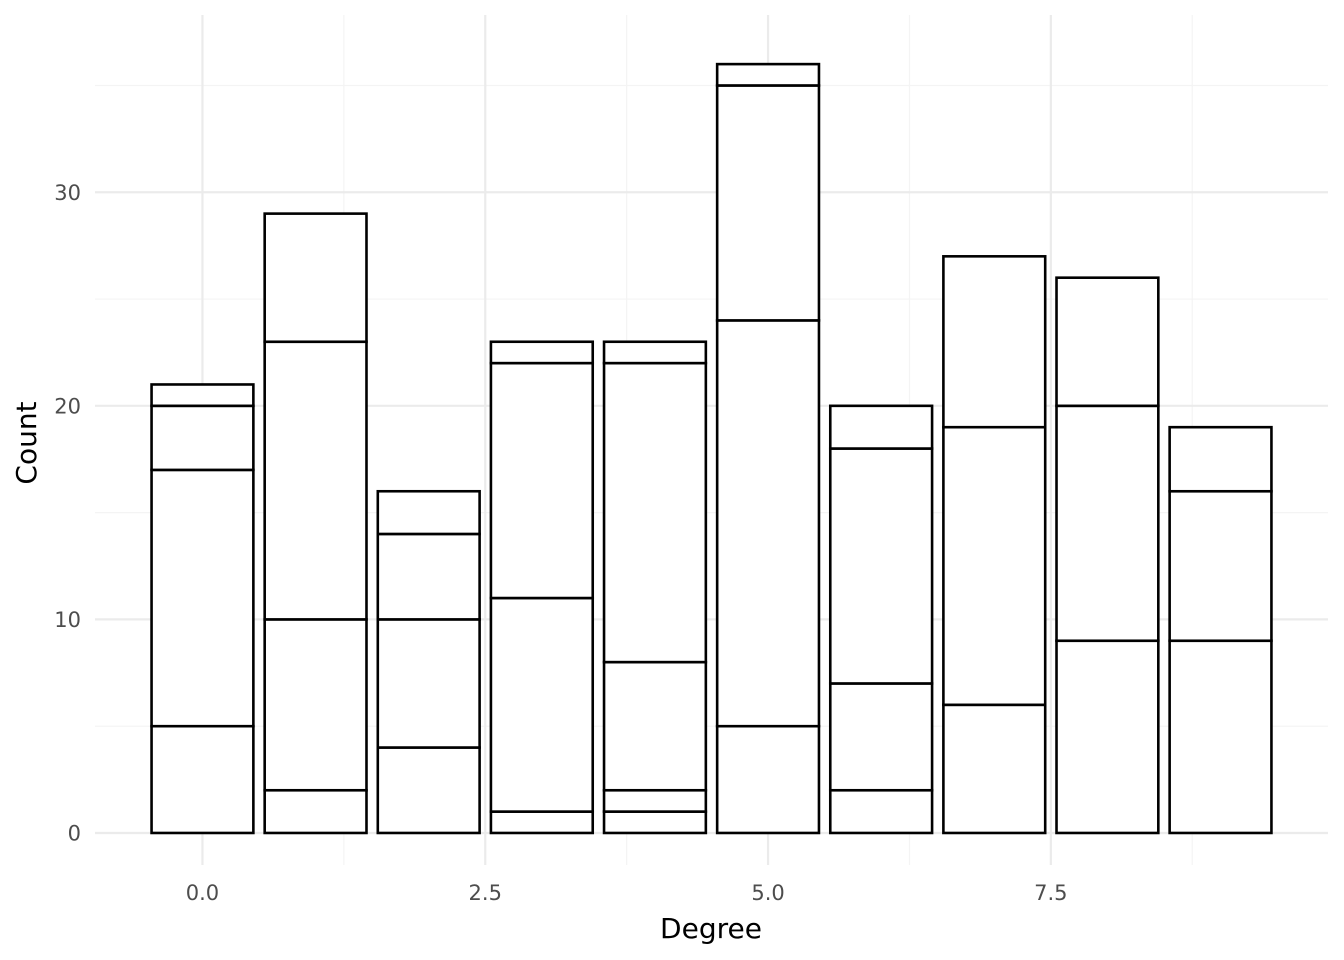 The width and height of the screenshot is (1344, 960). What do you see at coordinates (768, 203) in the screenshot?
I see `bar-segment-x5-s3` at bounding box center [768, 203].